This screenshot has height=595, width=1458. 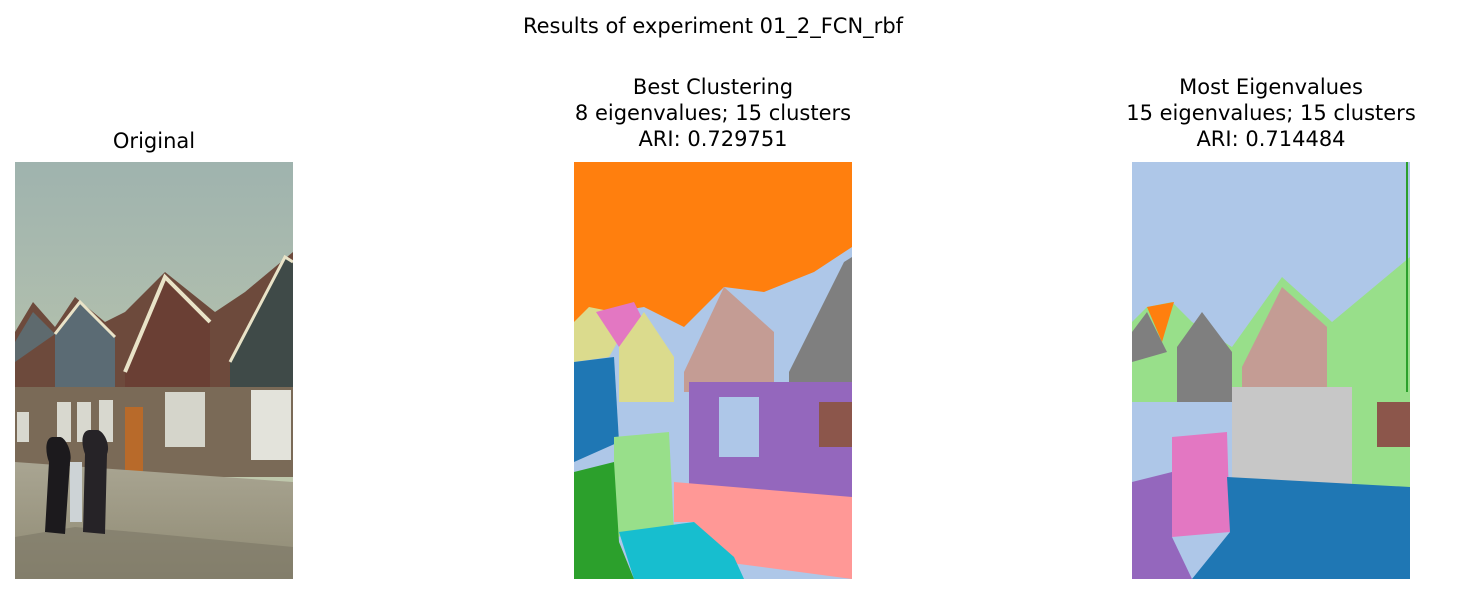 I want to click on panel-title-line: ARI: 0.714484, so click(x=1271, y=139).